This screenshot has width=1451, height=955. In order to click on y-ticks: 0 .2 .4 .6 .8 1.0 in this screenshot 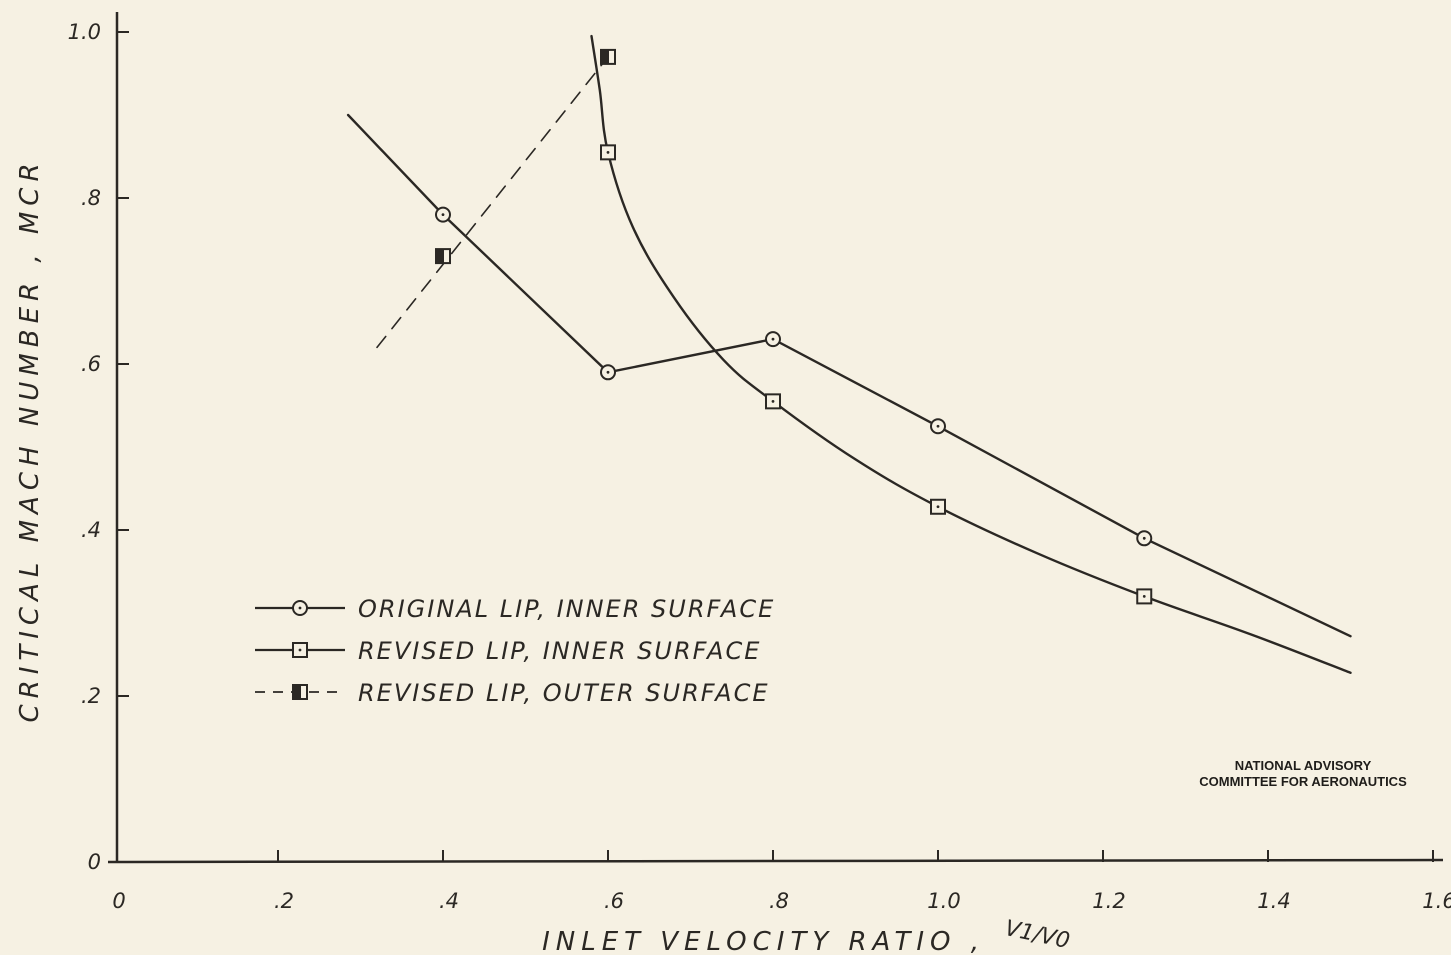, I will do `click(98, 447)`.